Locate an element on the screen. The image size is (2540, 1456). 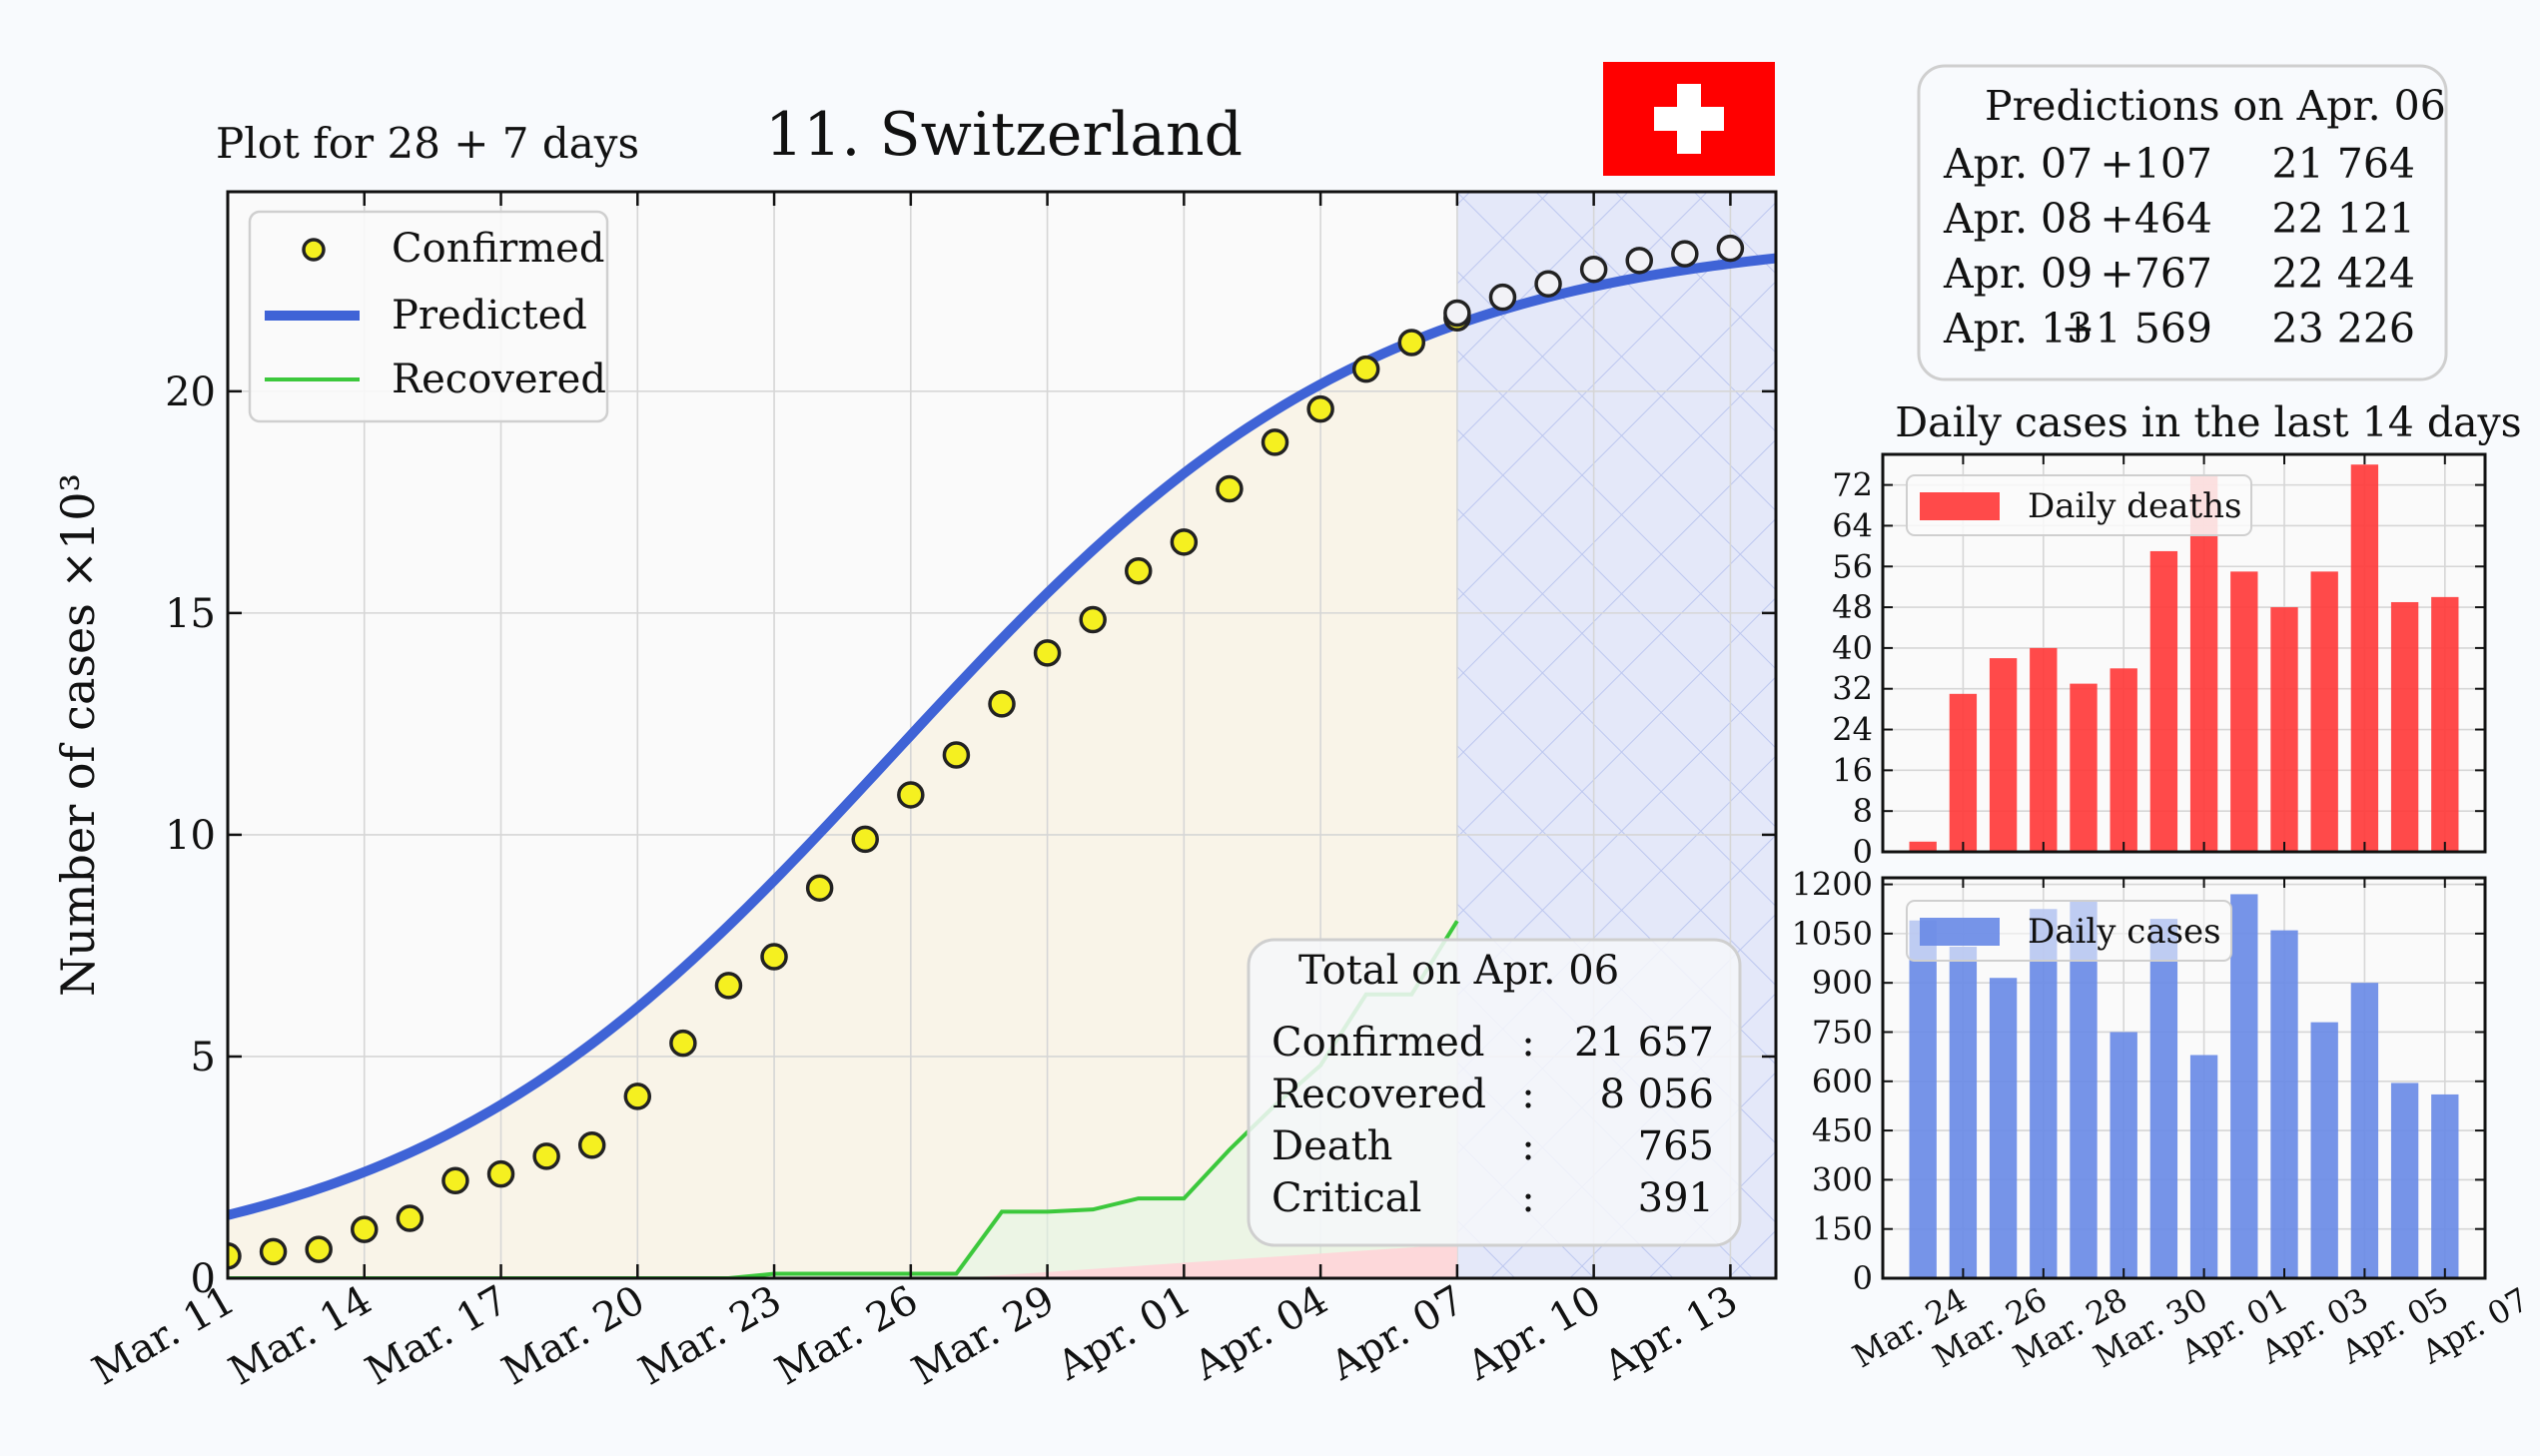
prediction-delta: +767 is located at coordinates (2156, 274).